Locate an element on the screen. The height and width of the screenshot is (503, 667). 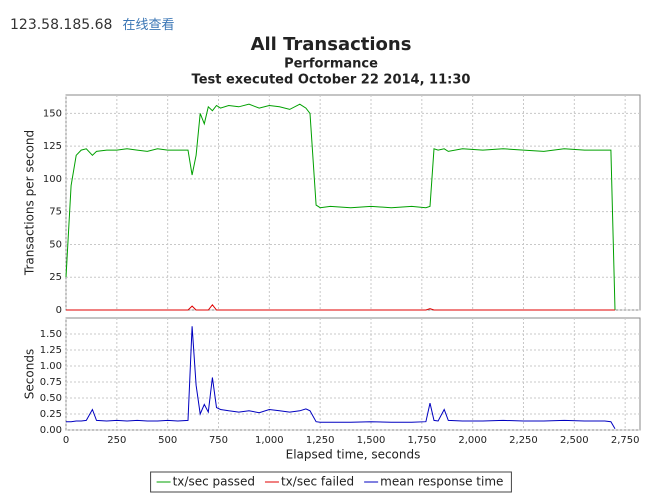
y-axis-label: Seconds is located at coordinates (30, 374).